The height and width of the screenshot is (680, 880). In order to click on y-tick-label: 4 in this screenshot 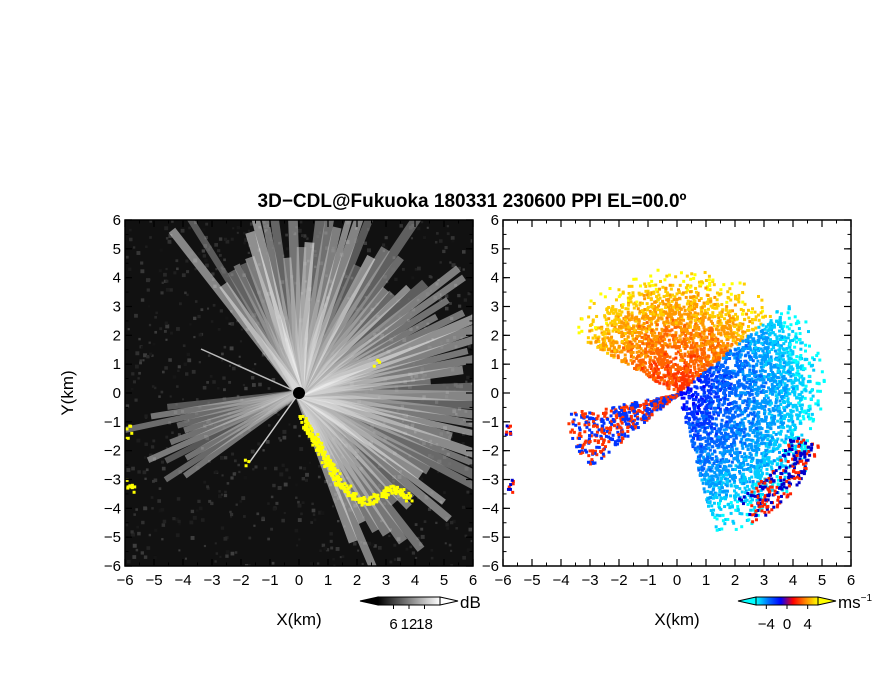, I will do `click(117, 278)`.